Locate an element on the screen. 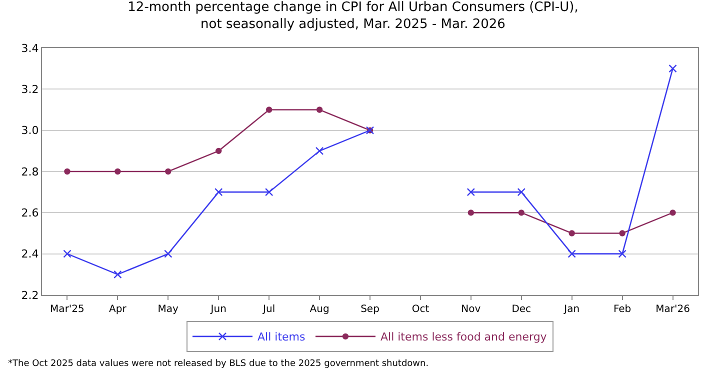 This screenshot has height=373, width=706. y-tick-label: 3.2 is located at coordinates (30, 89).